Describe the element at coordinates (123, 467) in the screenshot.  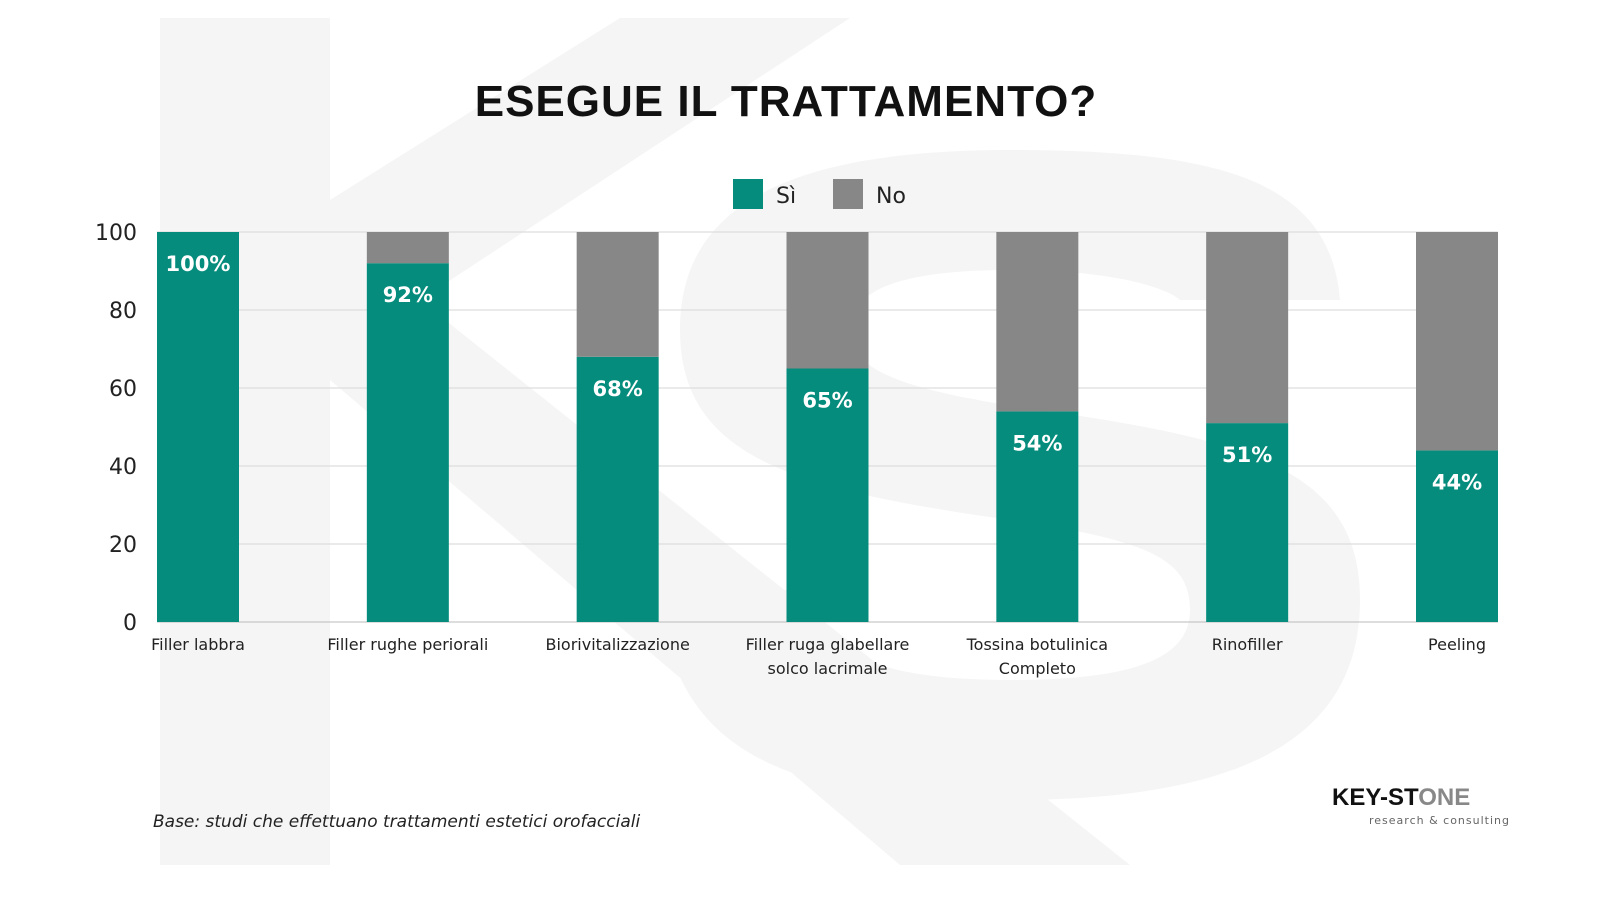
I see `y-tick-label: 40` at that location.